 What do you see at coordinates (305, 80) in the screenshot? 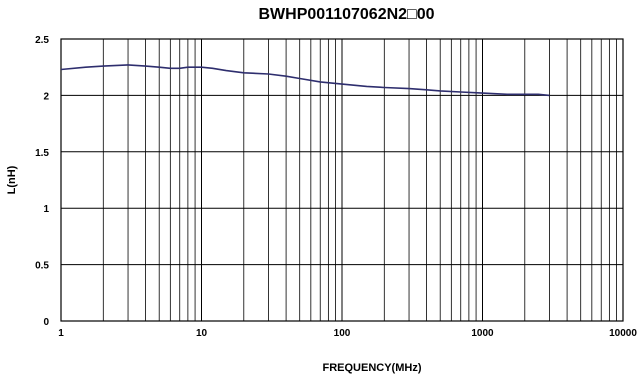
I see `inductance-series-line` at bounding box center [305, 80].